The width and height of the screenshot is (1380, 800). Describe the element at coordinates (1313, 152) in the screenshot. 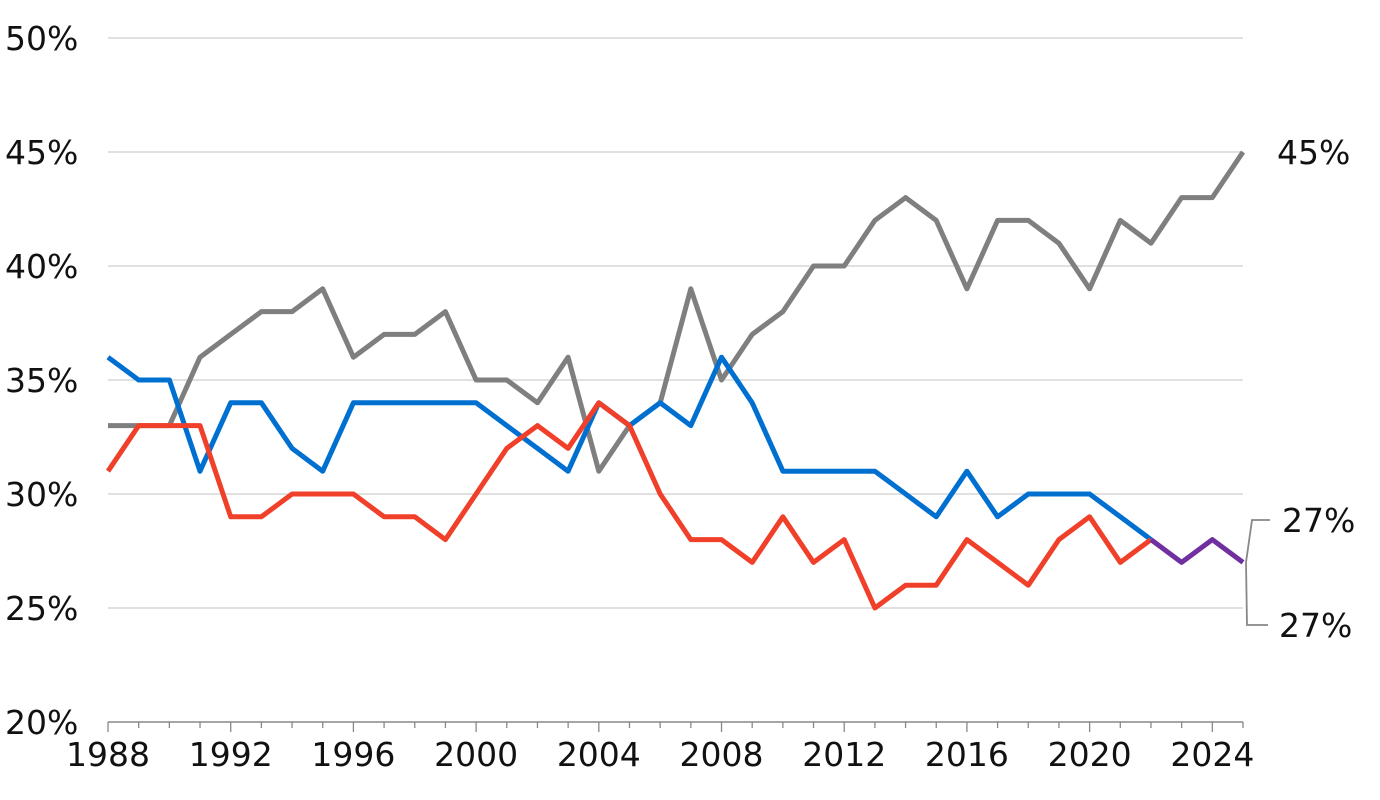

I see `end-label: 45%` at that location.